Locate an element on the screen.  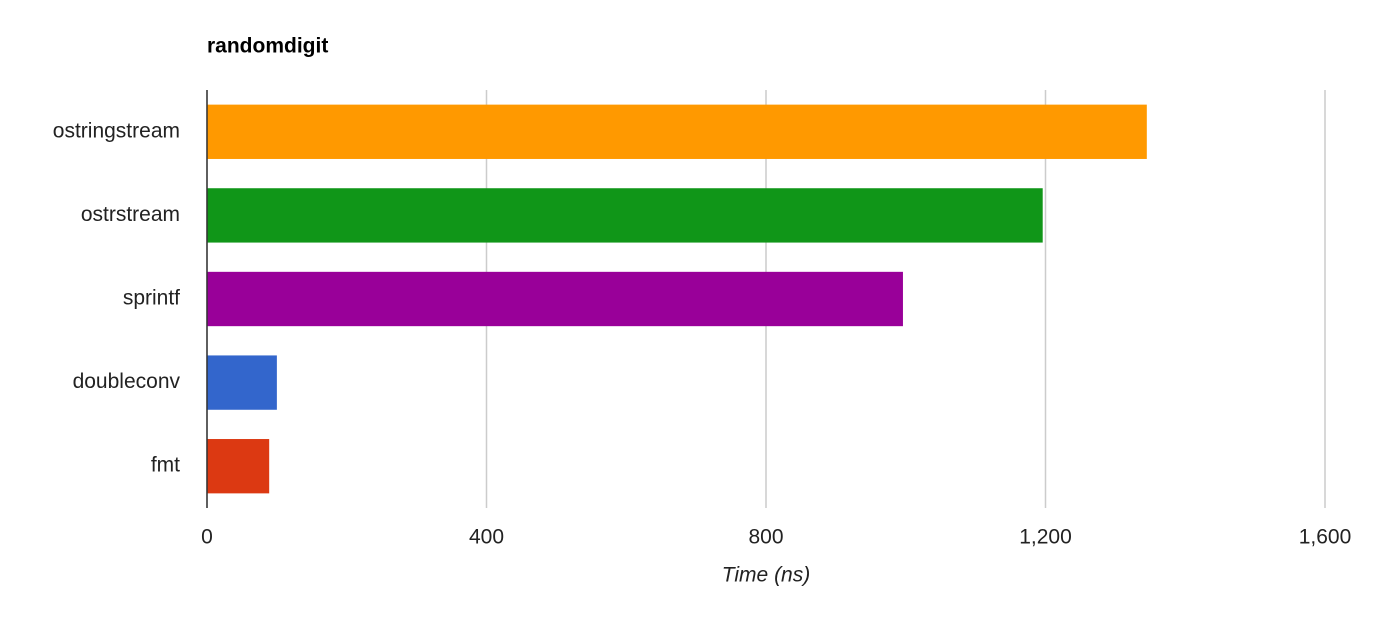
chart-title: randomdigit is located at coordinates (267, 46).